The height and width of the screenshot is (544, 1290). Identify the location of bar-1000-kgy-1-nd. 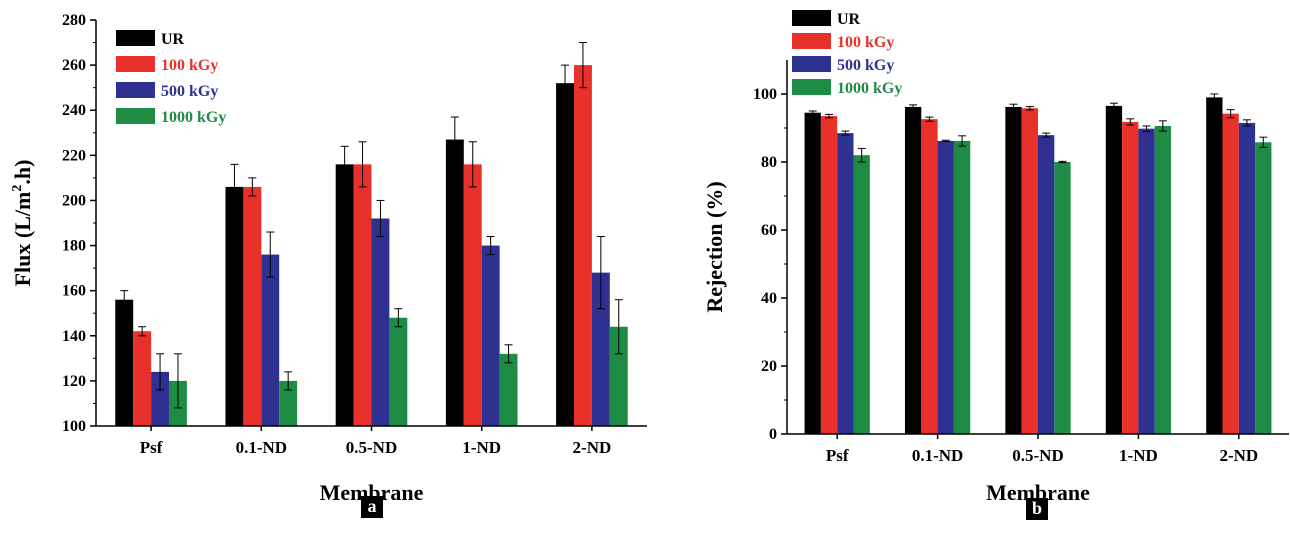
(1163, 280).